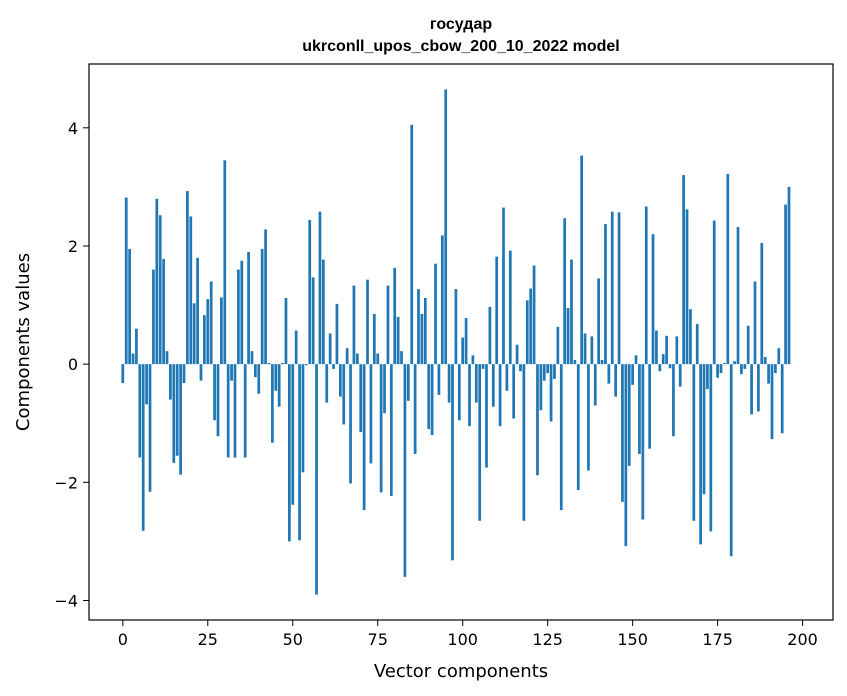 This screenshot has width=847, height=696. I want to click on y-tick-label: 2, so click(73, 246).